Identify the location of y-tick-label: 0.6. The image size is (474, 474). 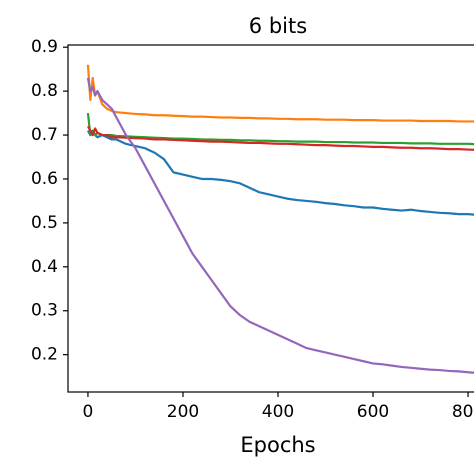
(44, 179).